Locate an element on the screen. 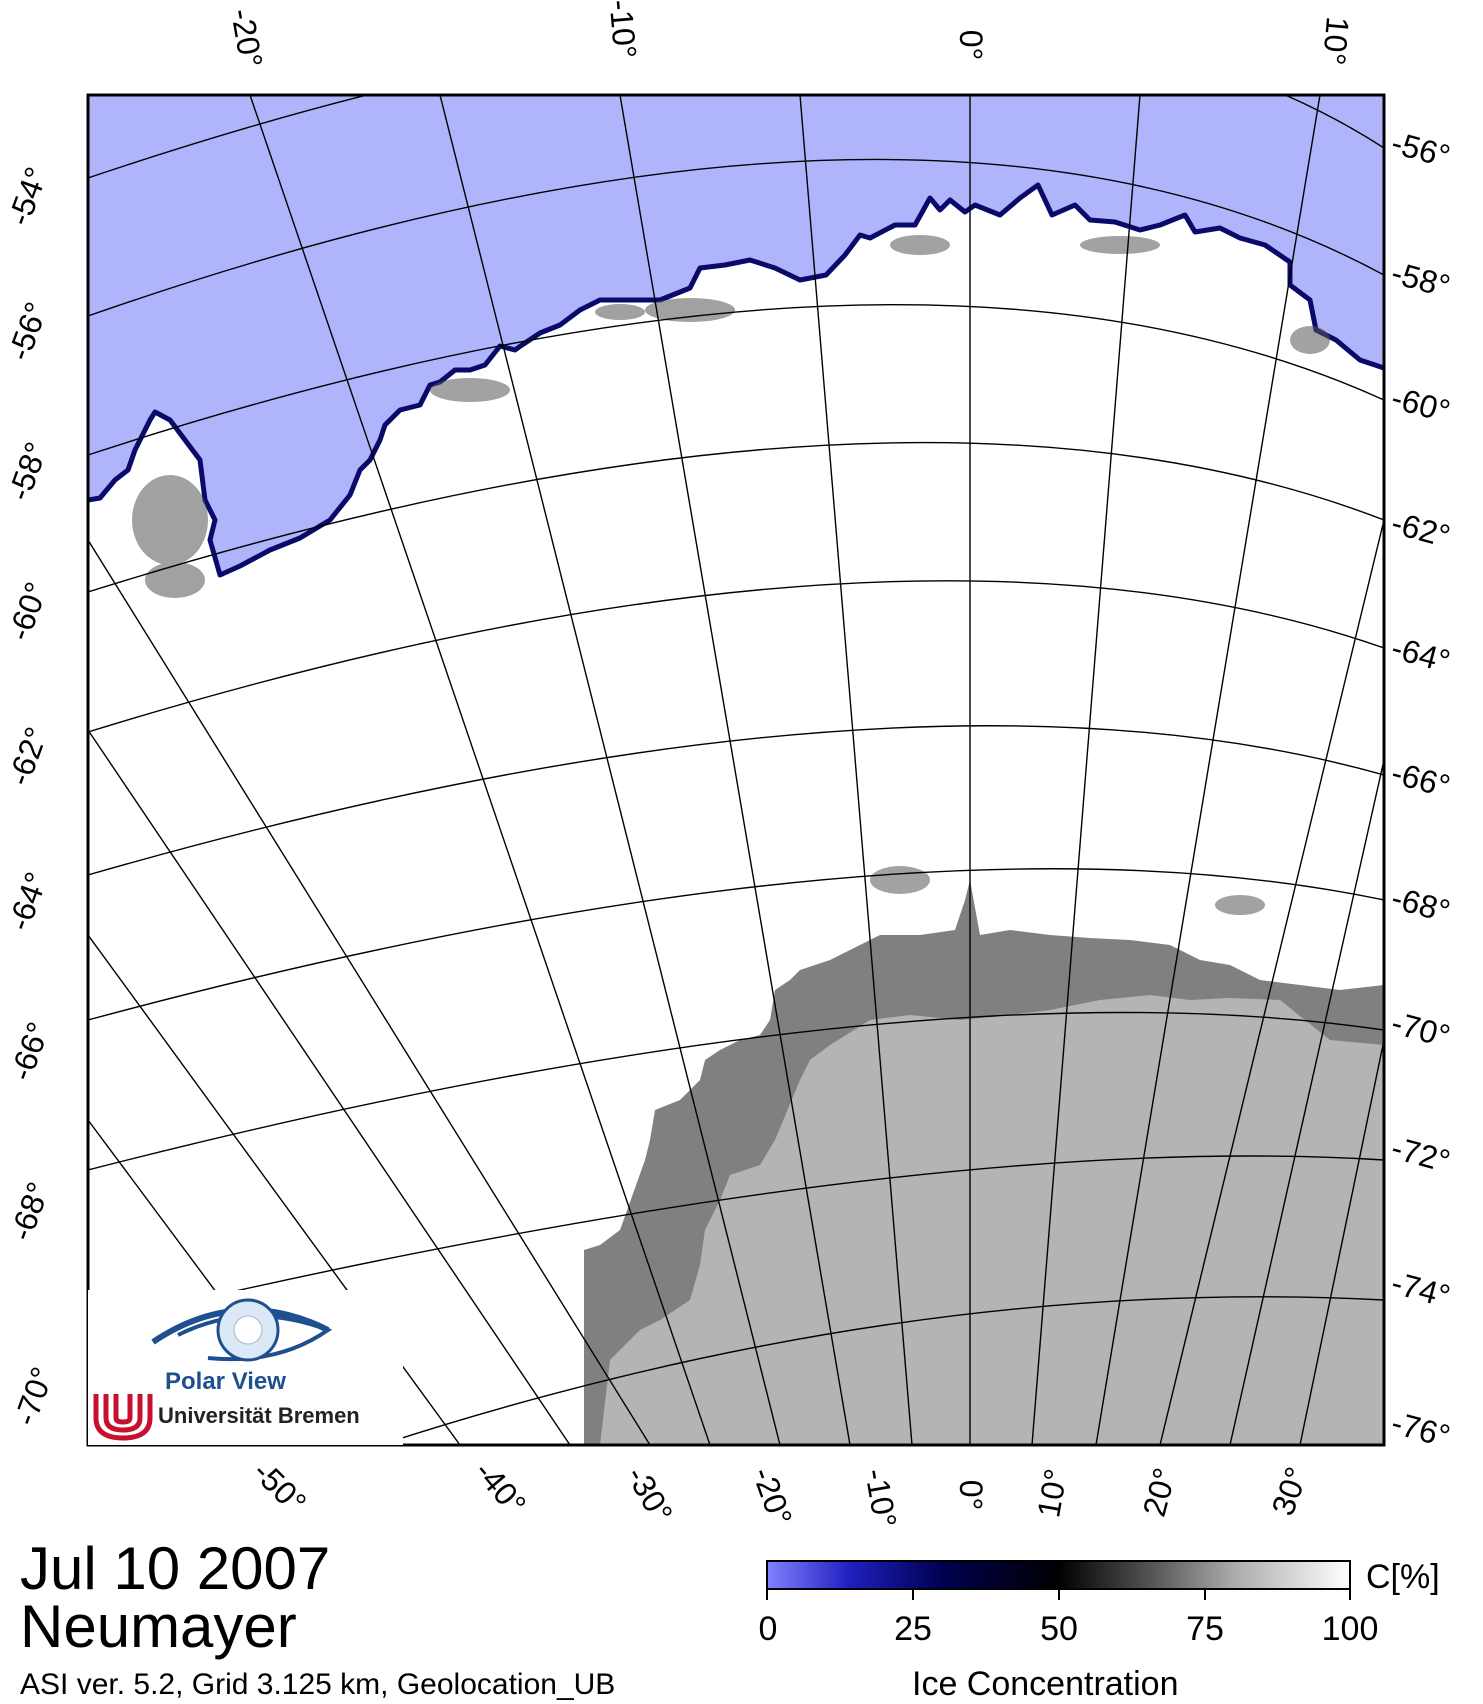 The image size is (1483, 1704). map-date: Jul 10 2007 is located at coordinates (175, 1568).